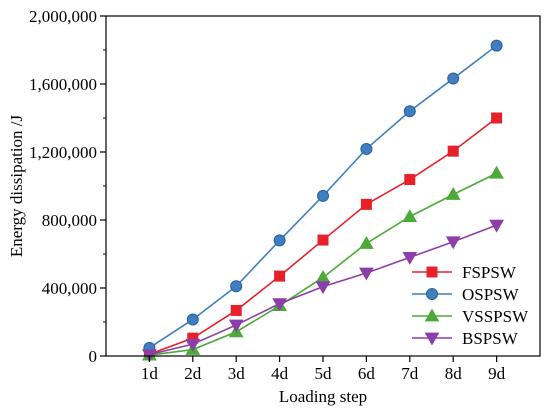 Image resolution: width=550 pixels, height=412 pixels. I want to click on legend-item-vsspsw: VSSPSW, so click(470, 316).